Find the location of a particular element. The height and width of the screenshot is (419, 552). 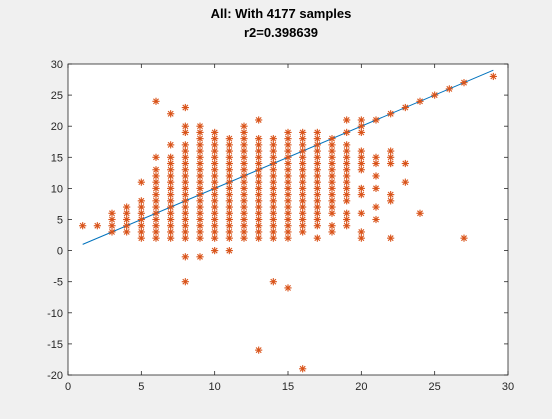

x-tick-label: 10 is located at coordinates (215, 387).